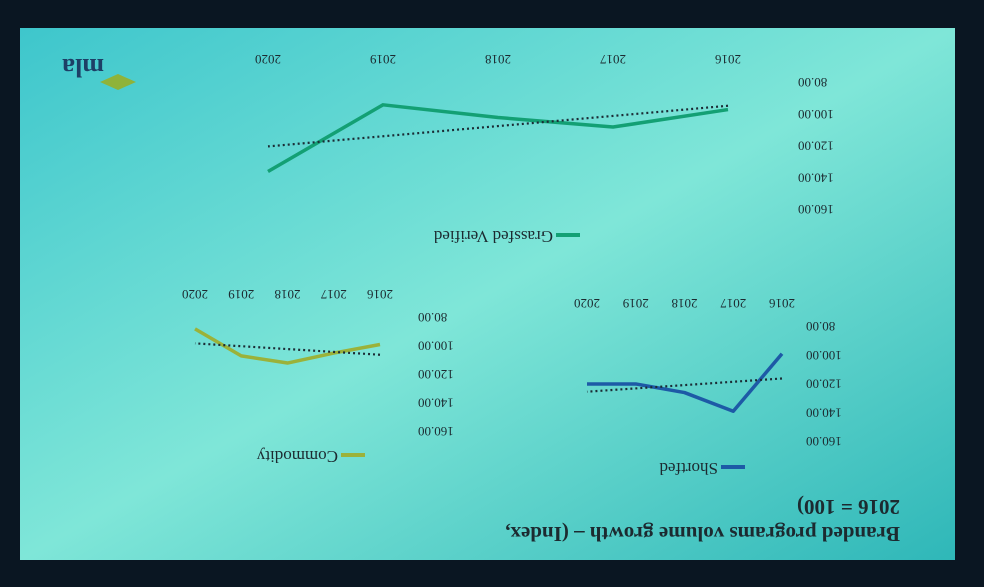 The image size is (984, 587). I want to click on logo-mark, so click(118, 82).